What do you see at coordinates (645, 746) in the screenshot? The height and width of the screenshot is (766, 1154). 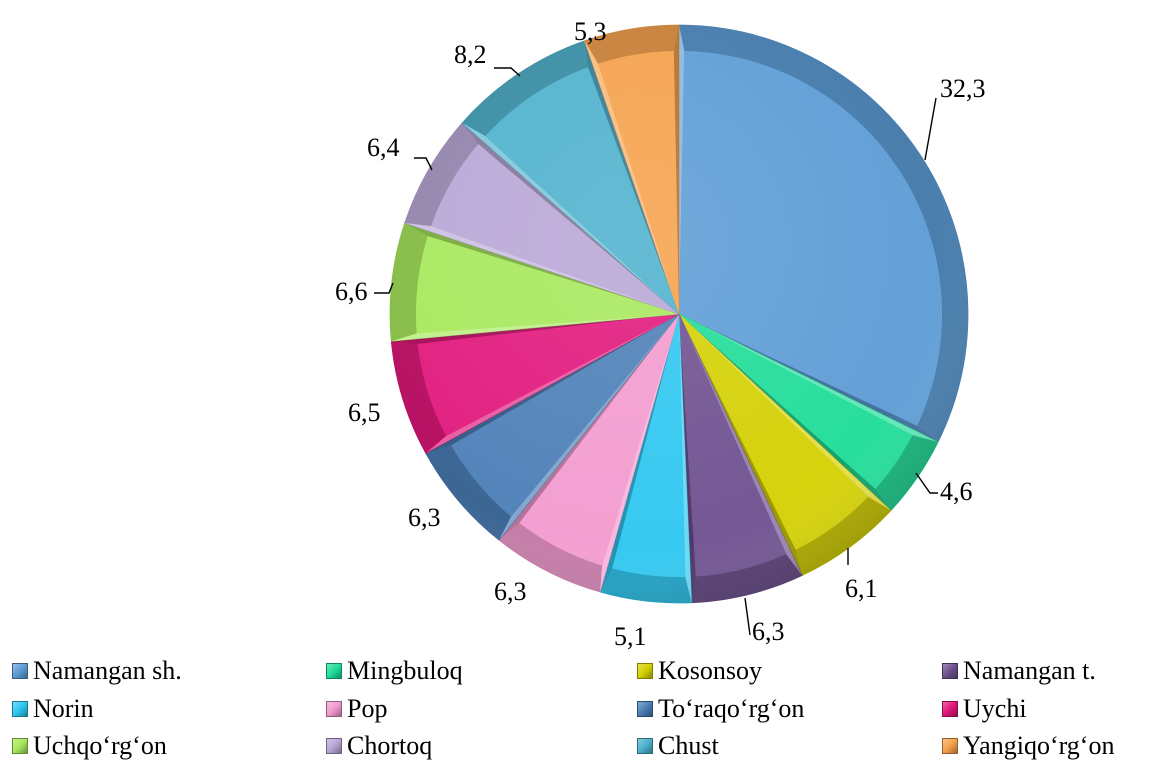 I see `legend-swatch-chust` at bounding box center [645, 746].